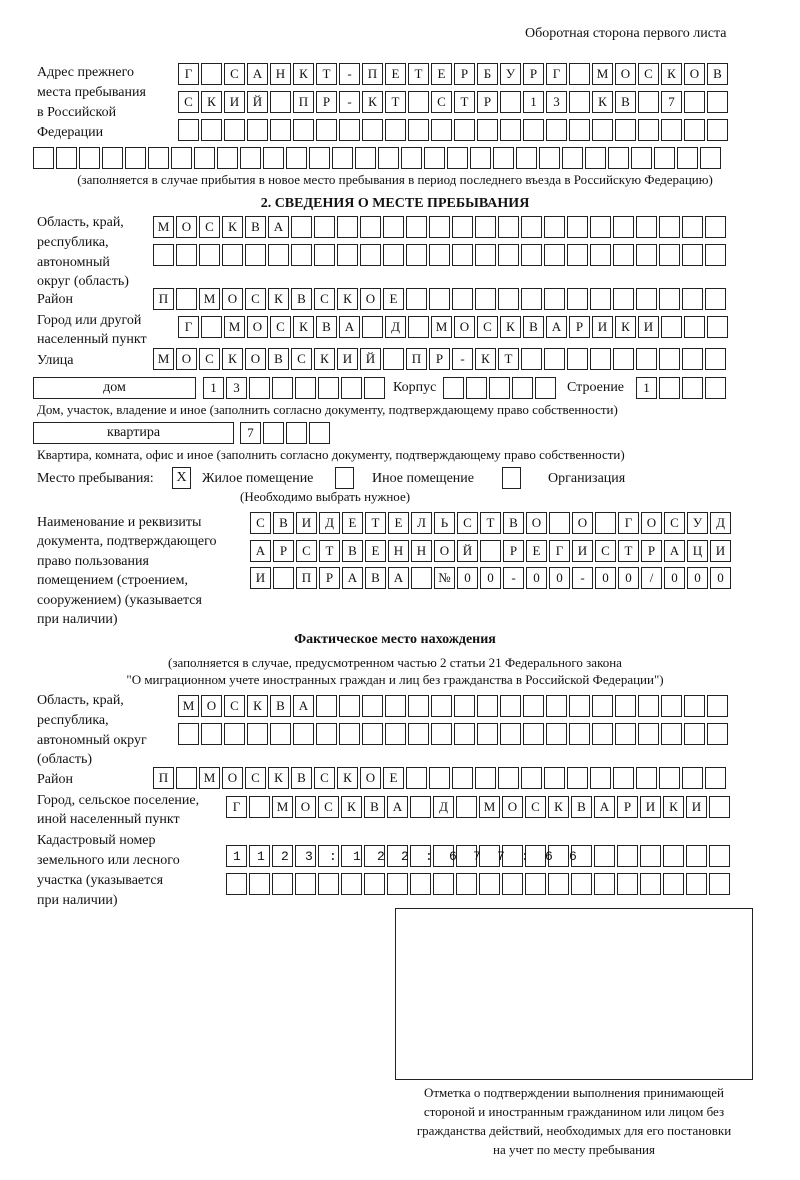  What do you see at coordinates (372, 74) in the screenshot?
I see `char-cell: П` at bounding box center [372, 74].